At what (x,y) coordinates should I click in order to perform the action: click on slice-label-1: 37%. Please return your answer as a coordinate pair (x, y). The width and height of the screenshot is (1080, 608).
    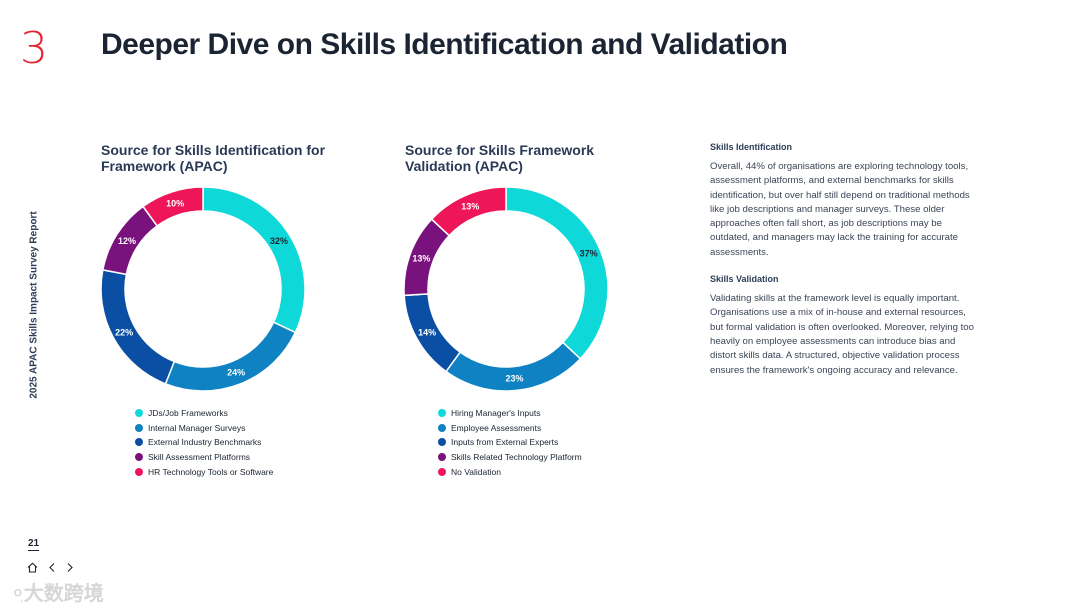
    Looking at the image, I should click on (589, 253).